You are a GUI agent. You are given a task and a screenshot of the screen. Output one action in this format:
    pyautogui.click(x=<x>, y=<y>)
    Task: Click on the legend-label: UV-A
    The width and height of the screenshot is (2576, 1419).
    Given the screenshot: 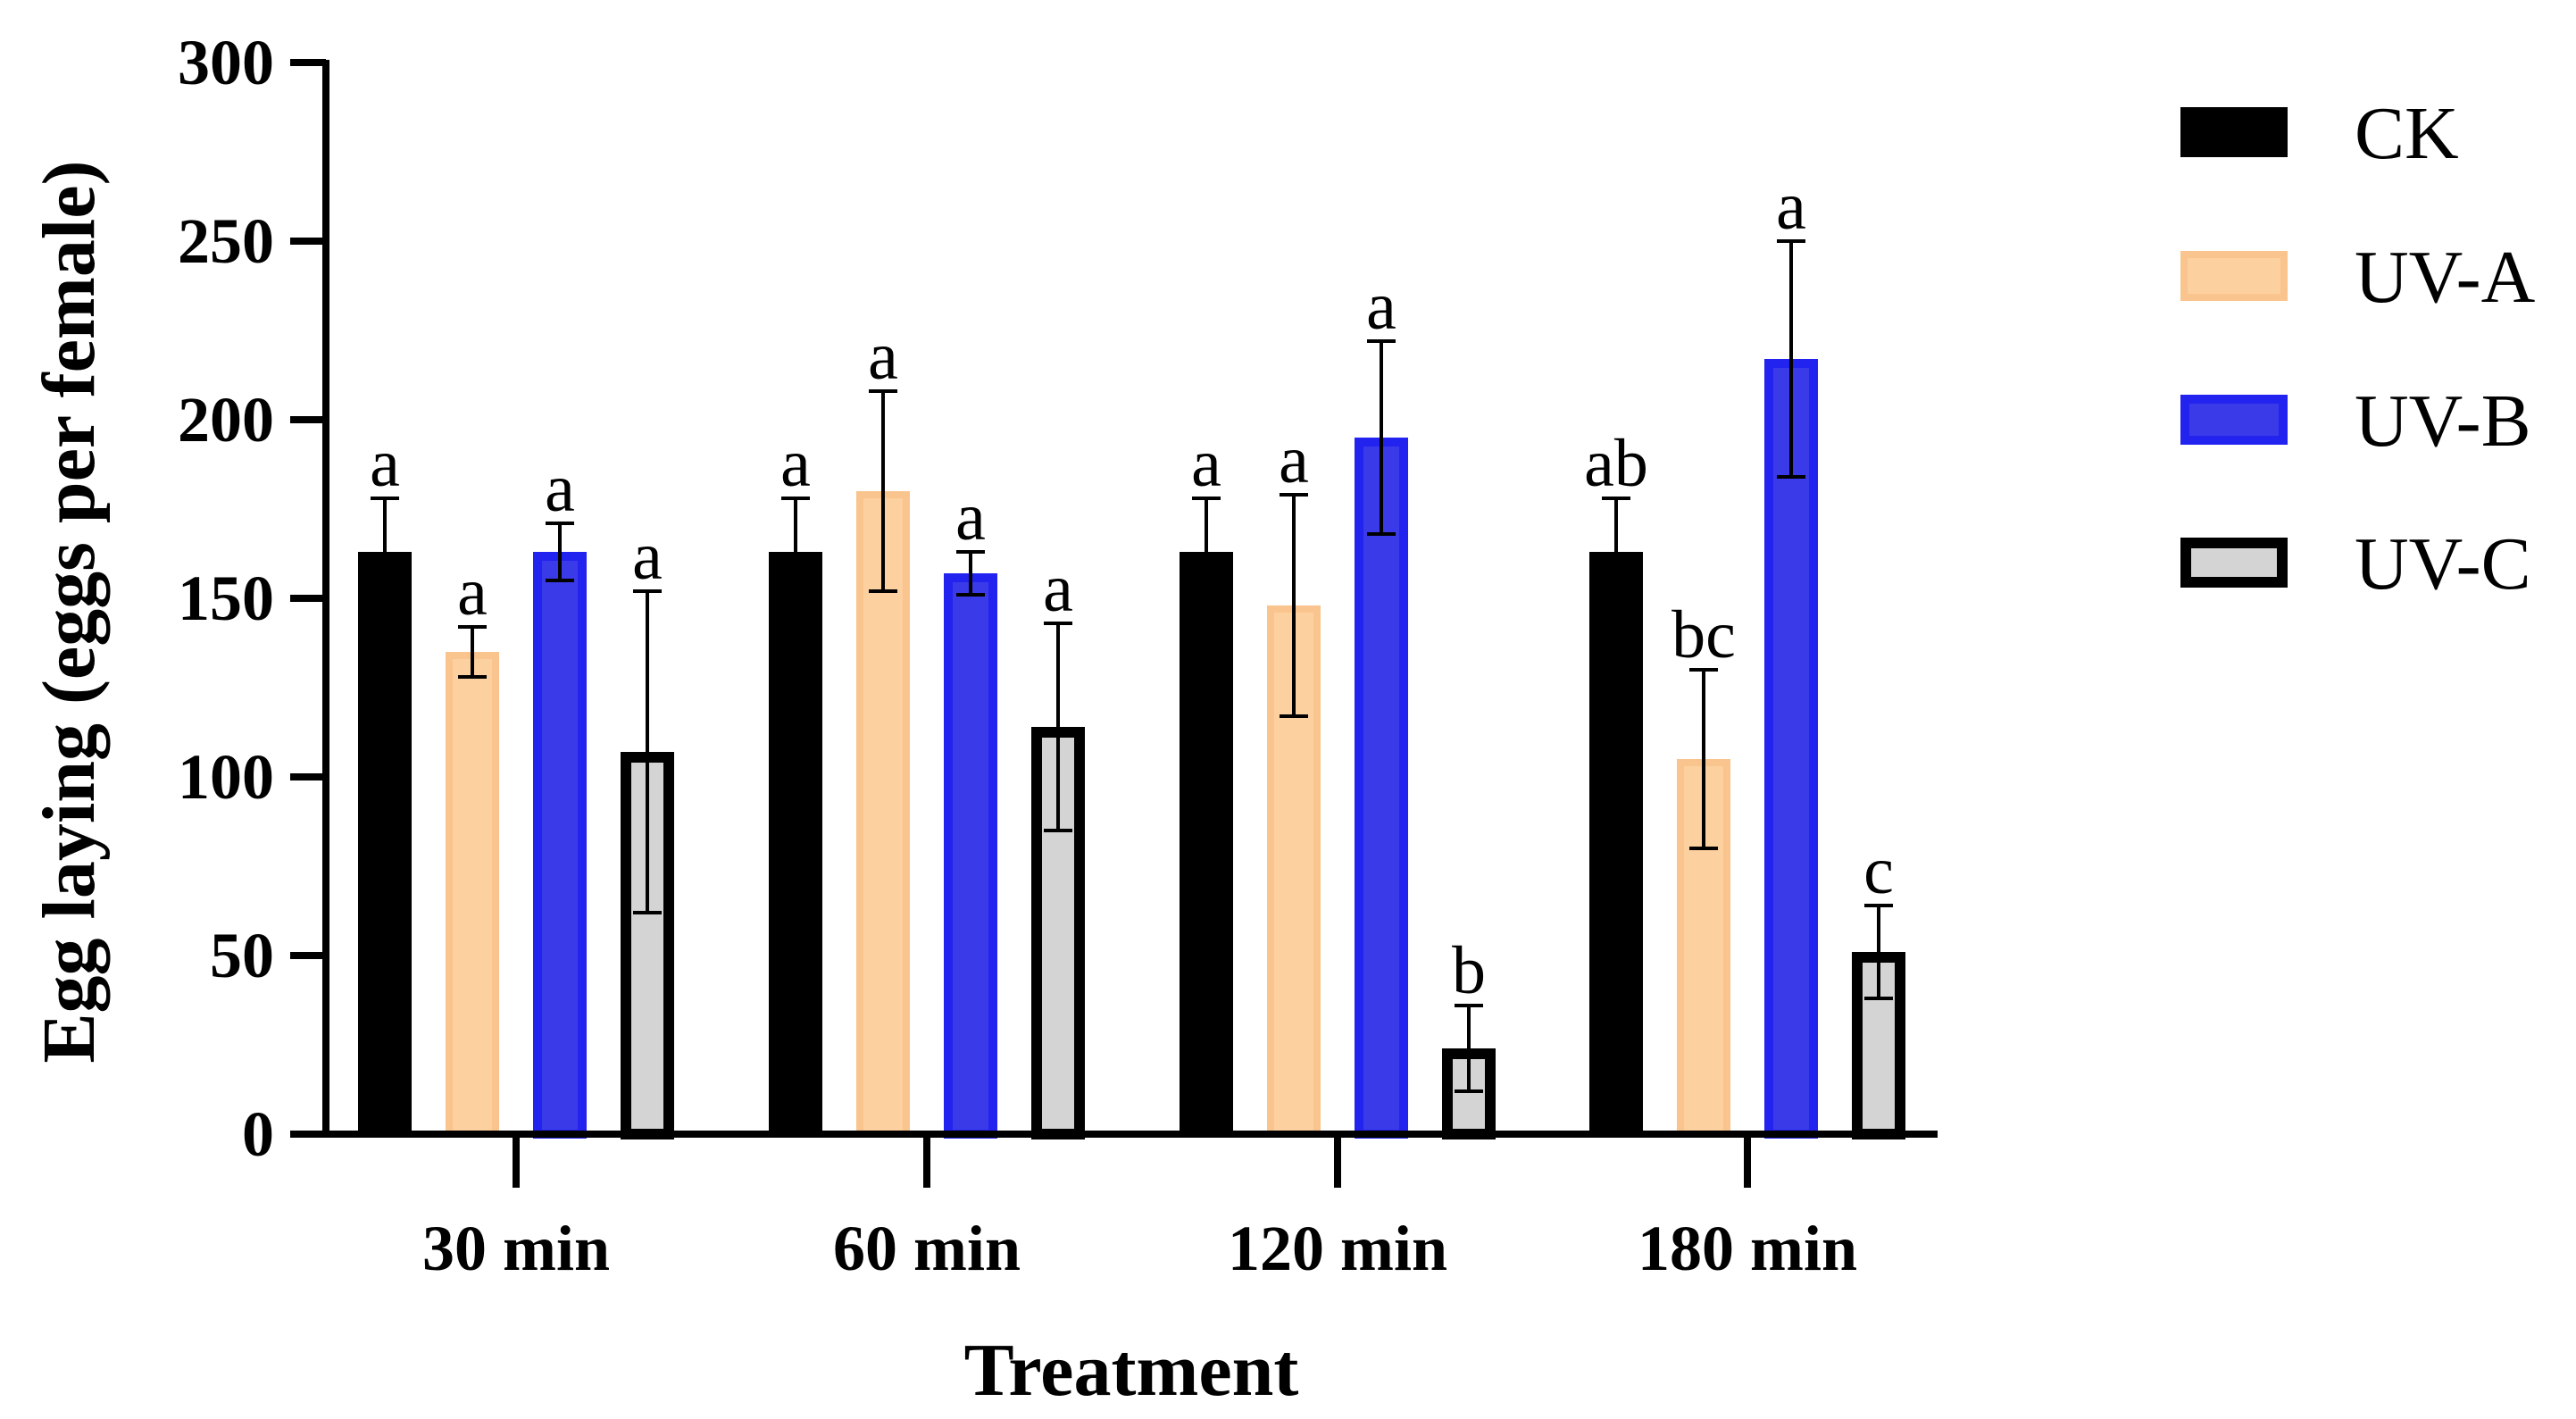 What is the action you would take?
    pyautogui.click(x=2445, y=277)
    